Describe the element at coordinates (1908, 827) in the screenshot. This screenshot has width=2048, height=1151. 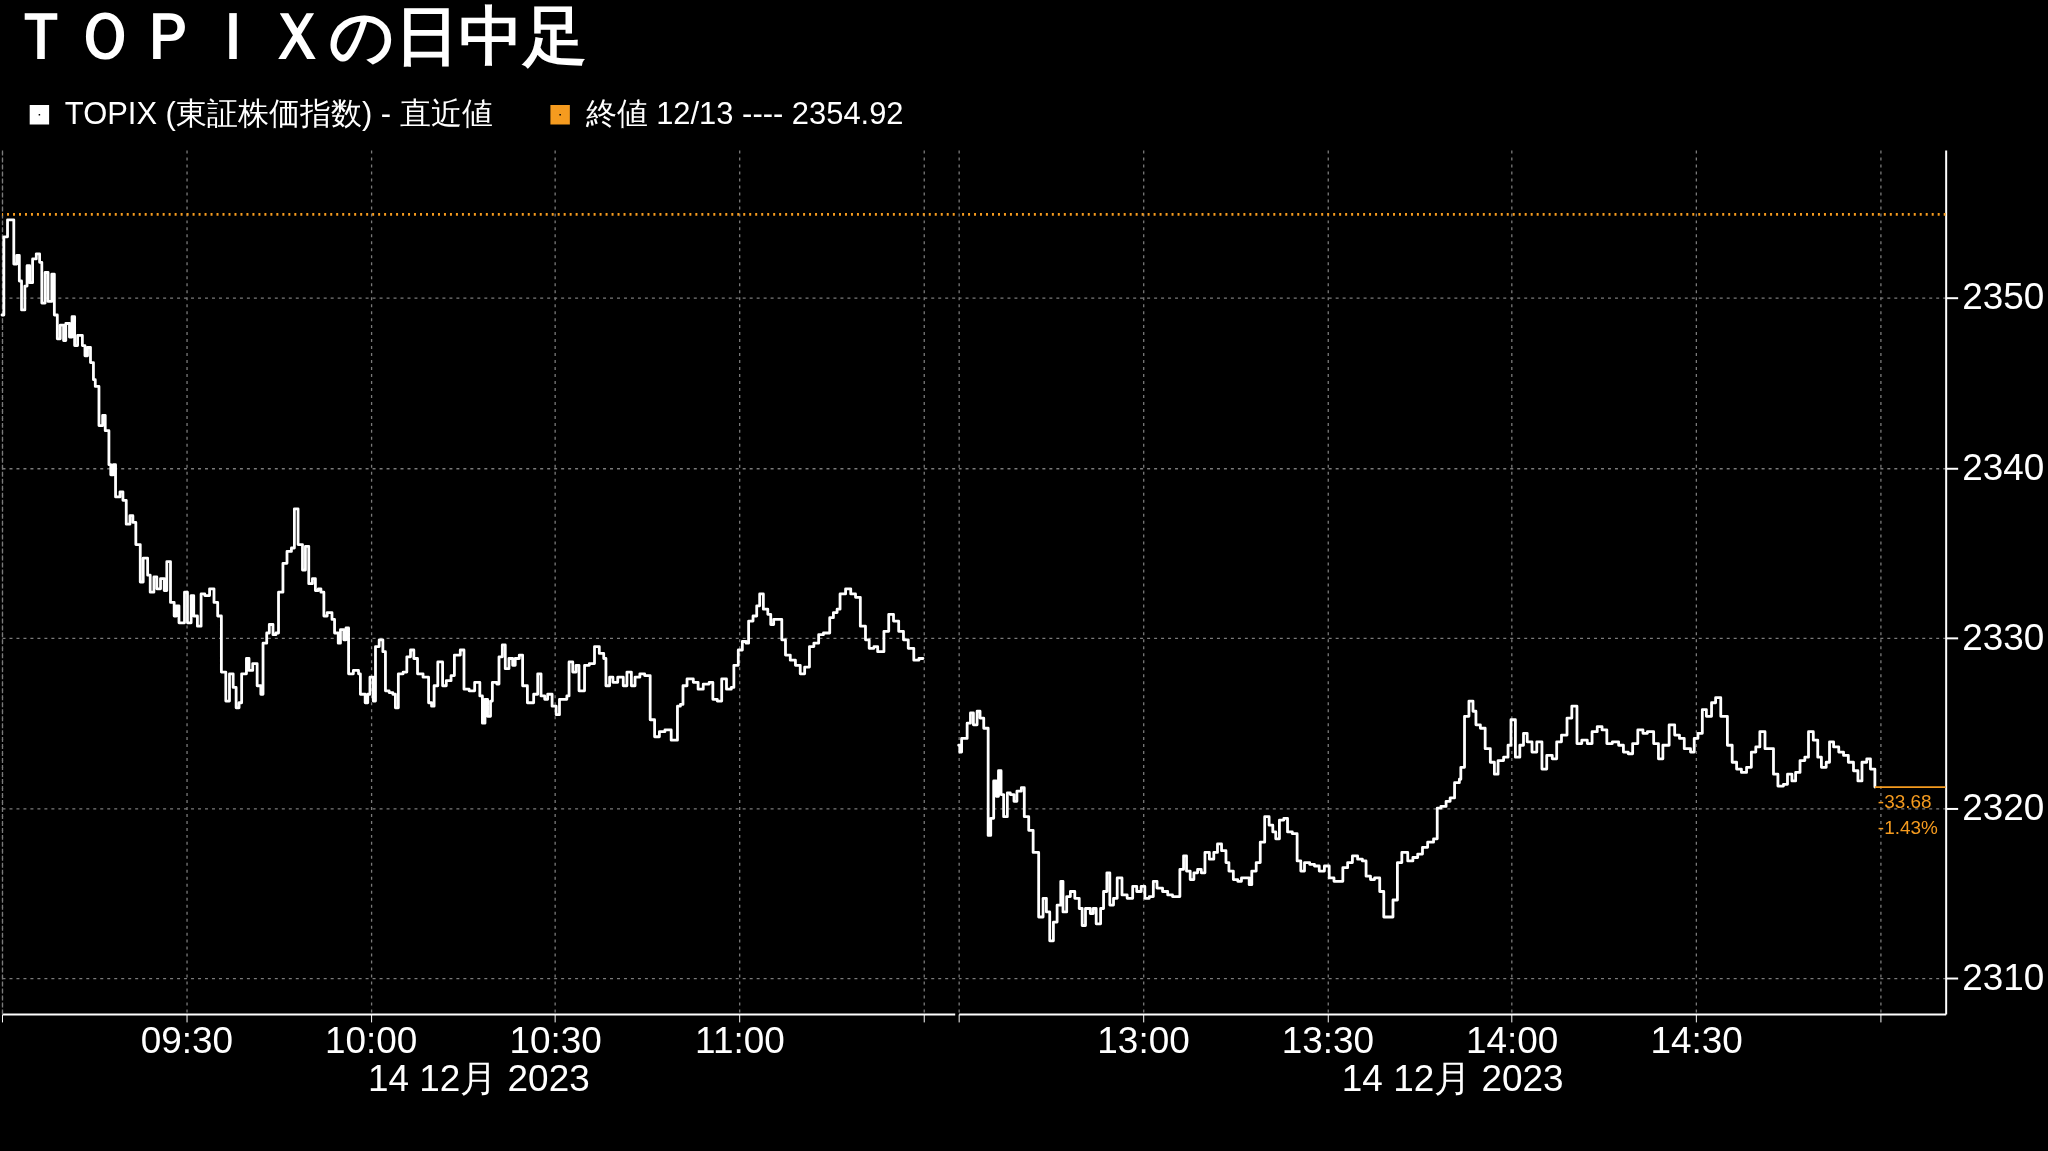
I see `annotation: -1.43%` at that location.